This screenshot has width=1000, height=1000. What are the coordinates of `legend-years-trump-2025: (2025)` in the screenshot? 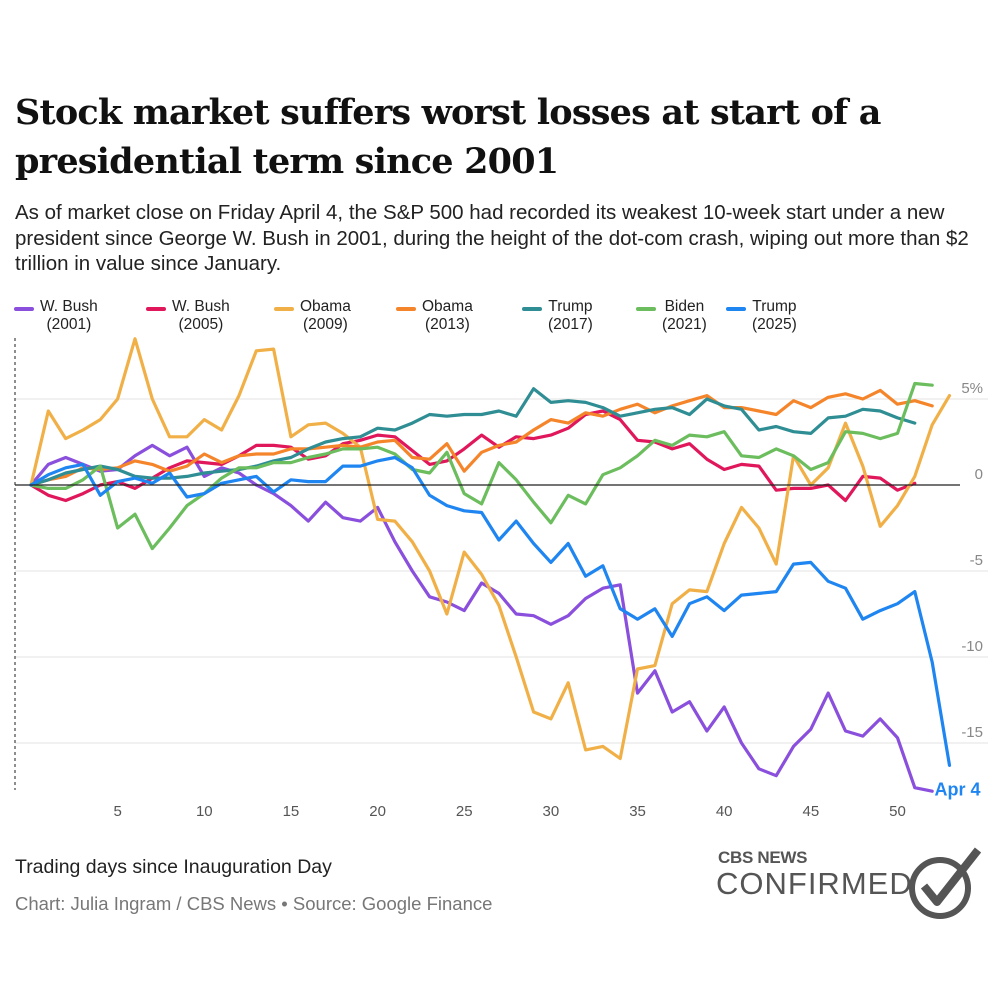 It's located at (774, 324).